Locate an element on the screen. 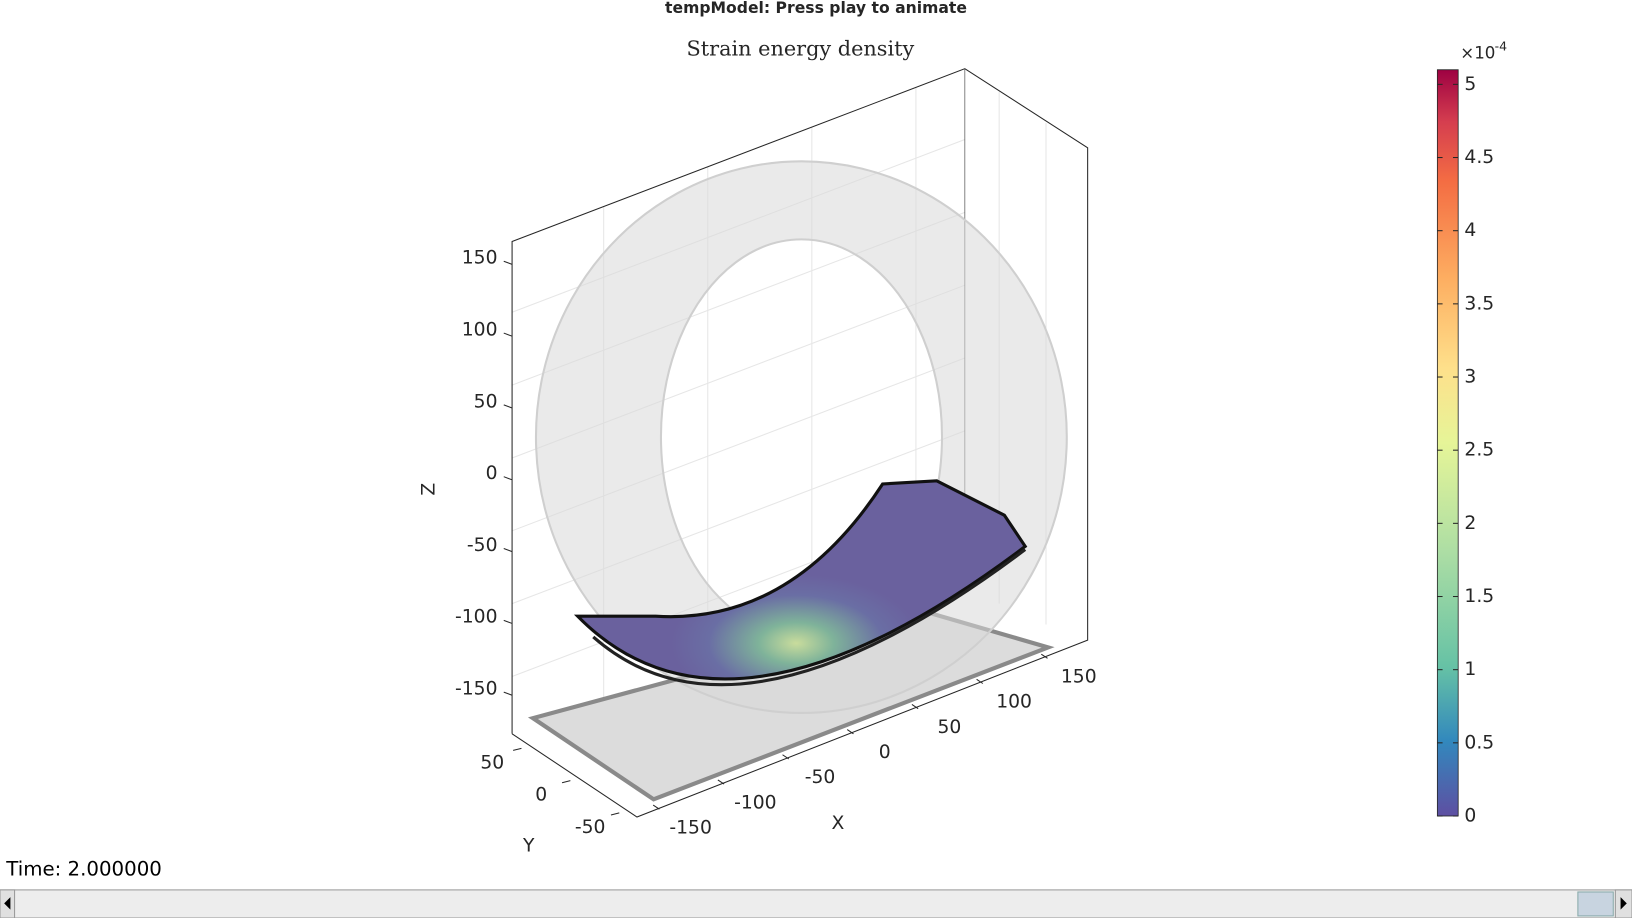  y-axis-label: Y is located at coordinates (528, 846).